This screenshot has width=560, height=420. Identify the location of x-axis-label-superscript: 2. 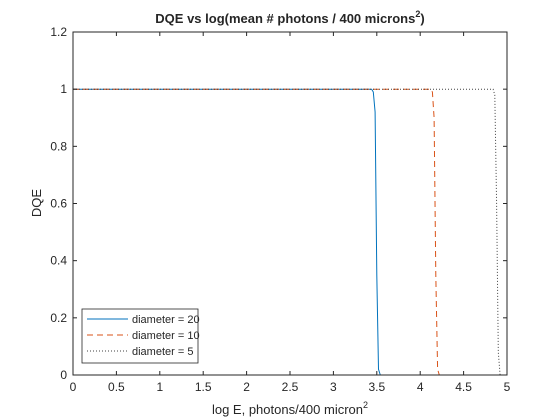
(365, 405).